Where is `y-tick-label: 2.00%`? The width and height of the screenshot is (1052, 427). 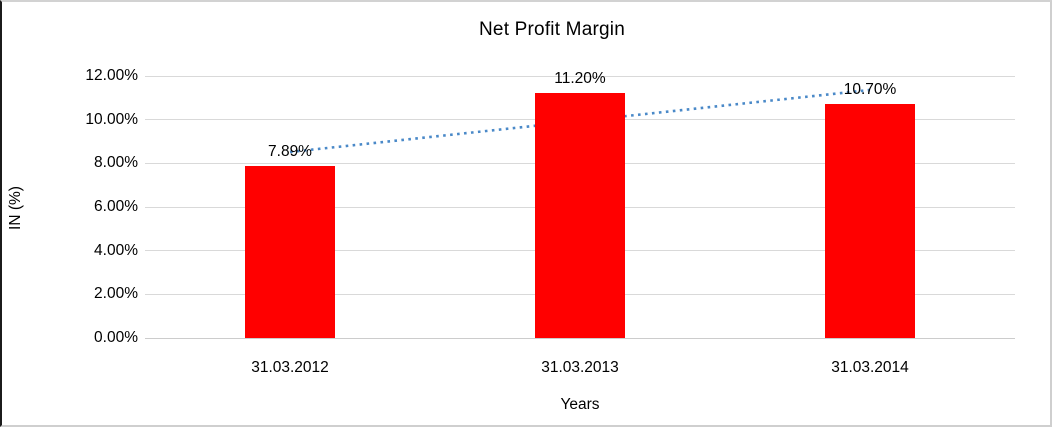 y-tick-label: 2.00% is located at coordinates (116, 294).